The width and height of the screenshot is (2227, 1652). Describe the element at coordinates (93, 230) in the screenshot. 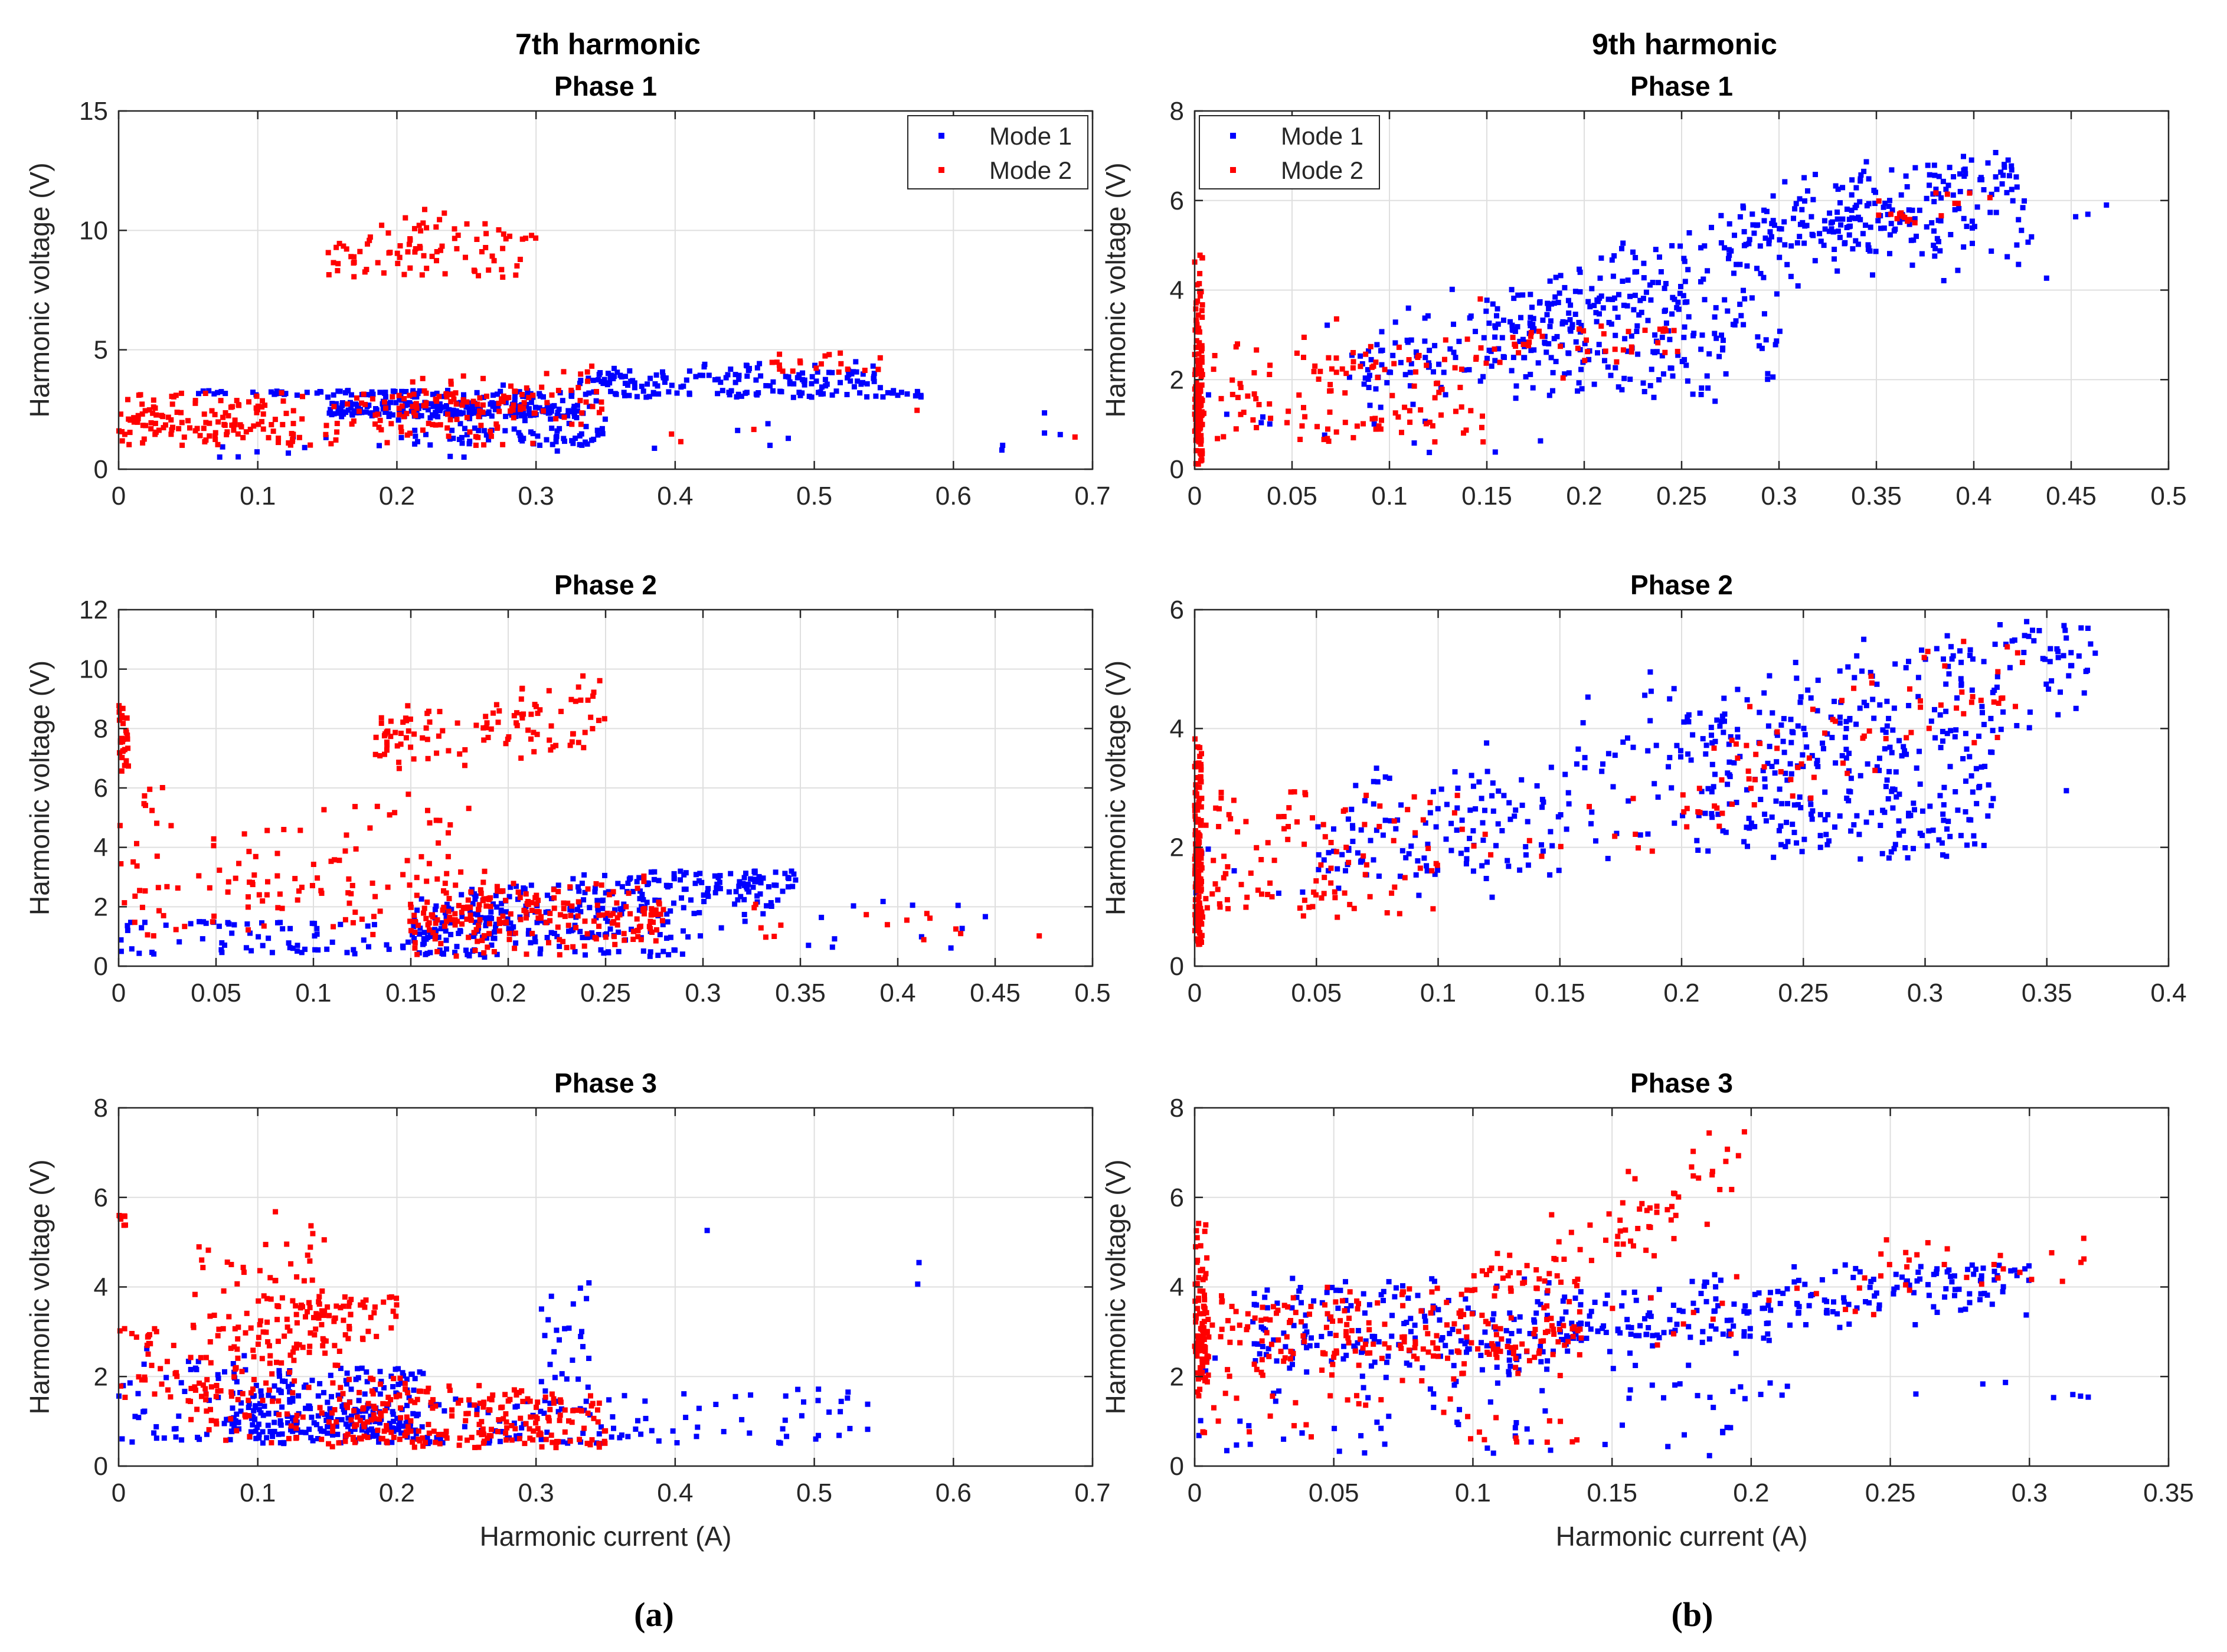

I see `y-tick-label: 10` at that location.